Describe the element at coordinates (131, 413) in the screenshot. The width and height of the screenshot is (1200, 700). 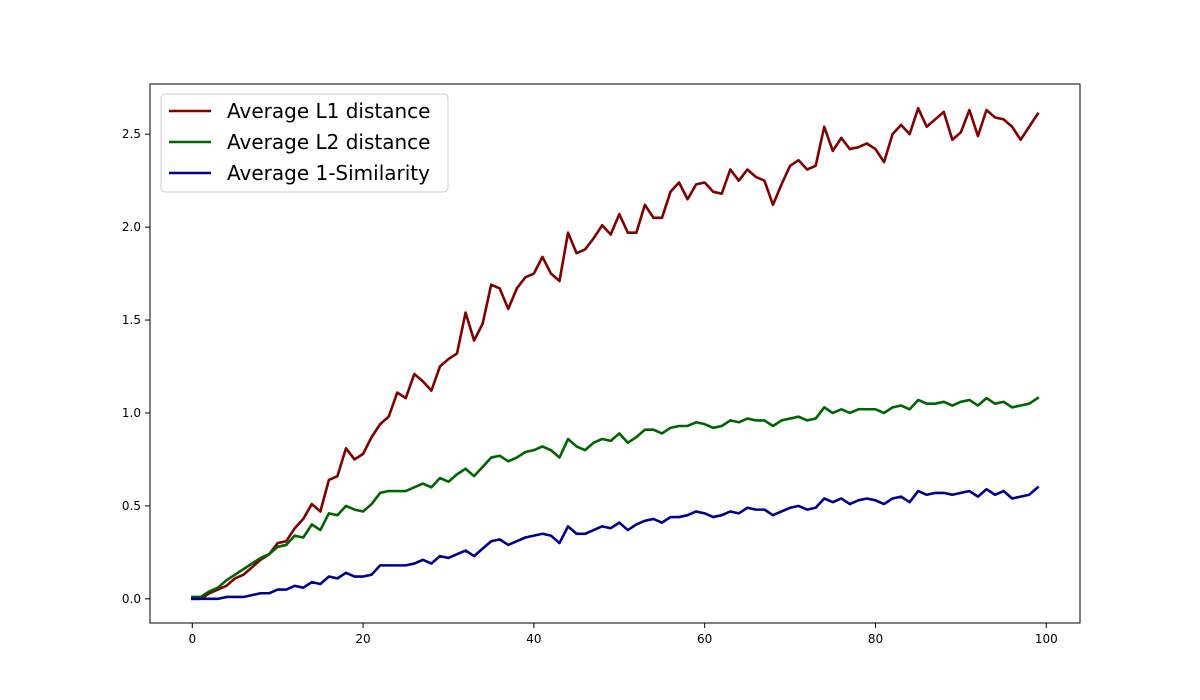
I see `y-tick-label: 1.0` at that location.